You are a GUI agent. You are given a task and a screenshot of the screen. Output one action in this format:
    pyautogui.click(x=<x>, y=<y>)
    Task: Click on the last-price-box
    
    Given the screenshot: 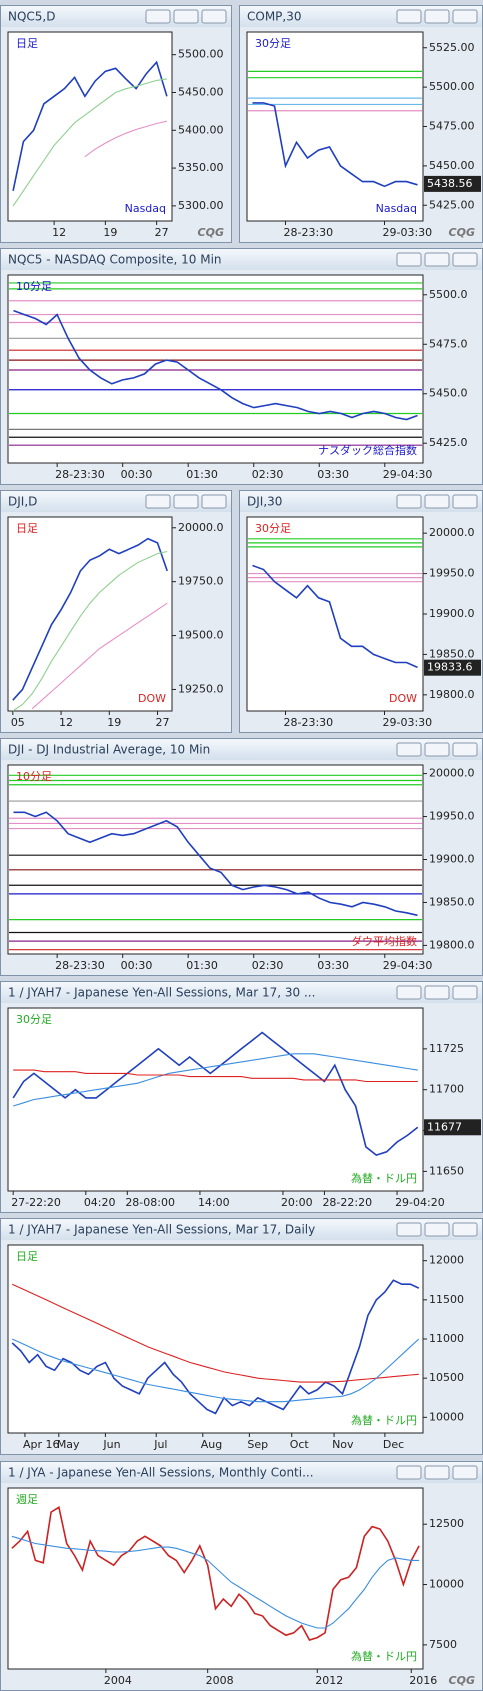 What is the action you would take?
    pyautogui.click(x=452, y=1127)
    